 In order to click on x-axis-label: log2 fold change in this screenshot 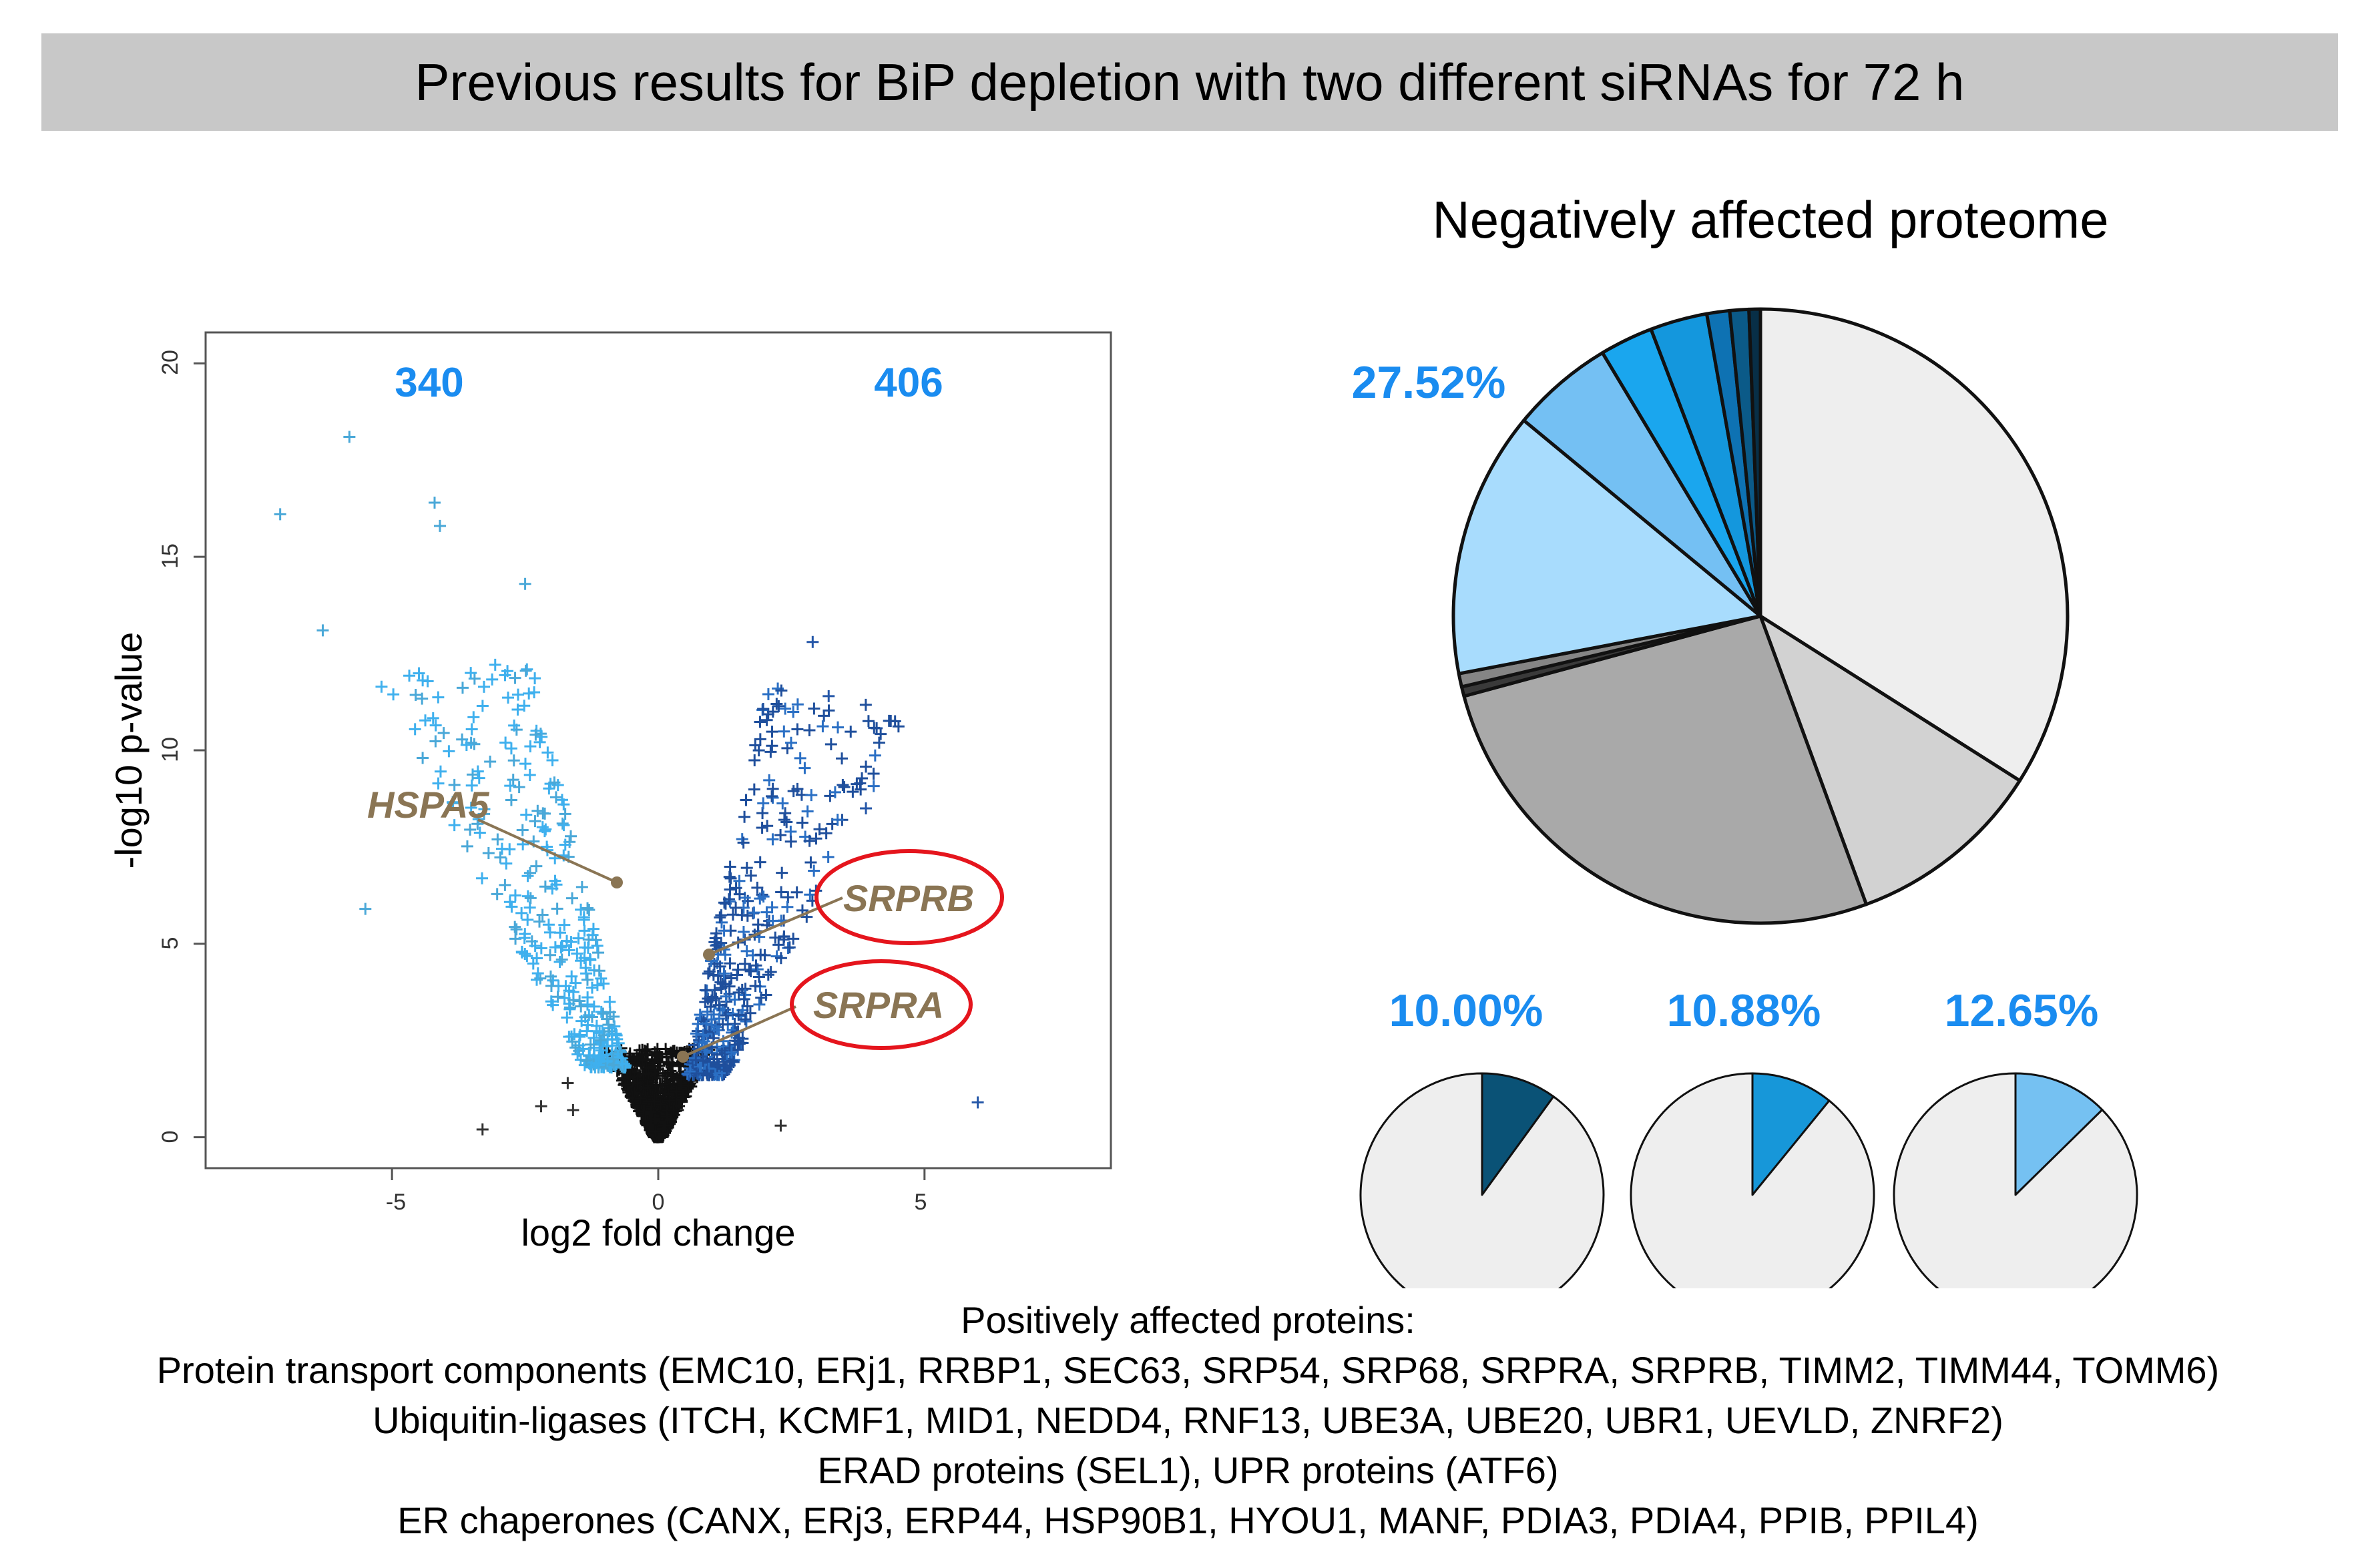, I will do `click(658, 1233)`.